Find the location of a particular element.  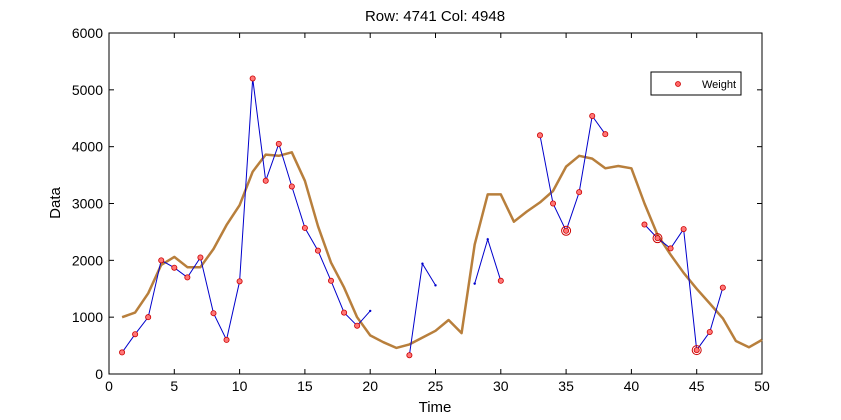

x-axis-label: Time is located at coordinates (435, 407).